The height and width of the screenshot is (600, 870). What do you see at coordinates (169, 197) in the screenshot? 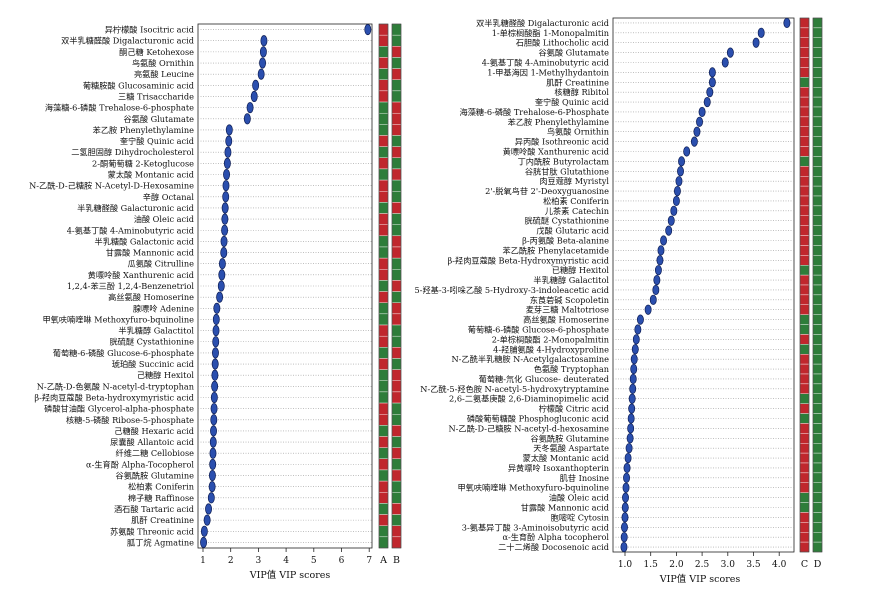
I see `metabolite-label: 辛醇 Octanal` at bounding box center [169, 197].